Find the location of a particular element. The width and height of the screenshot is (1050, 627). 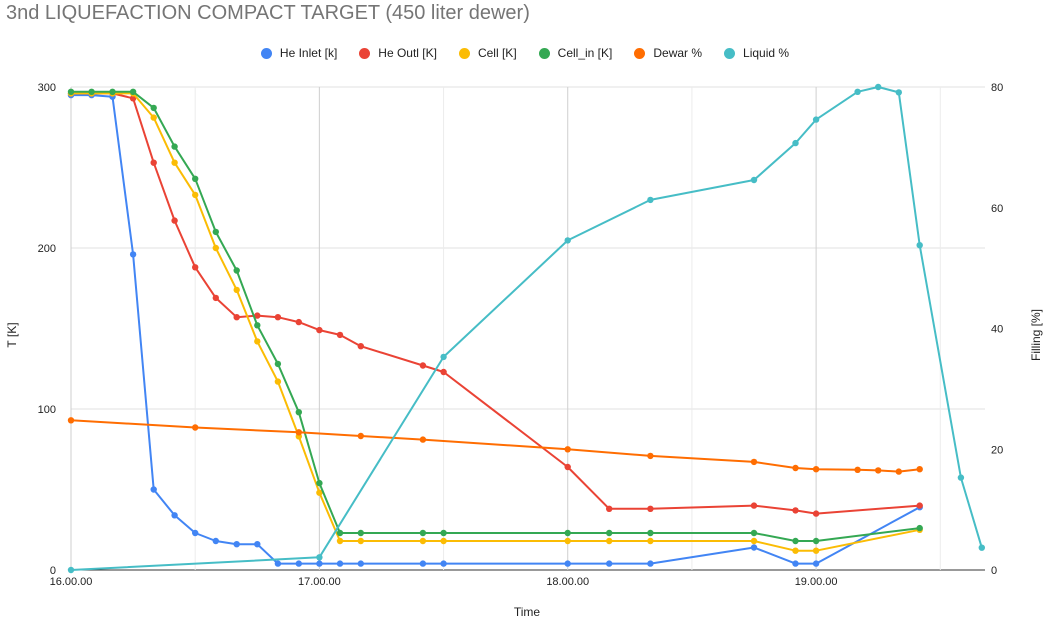

legend-label: Cell [K] is located at coordinates (497, 53).